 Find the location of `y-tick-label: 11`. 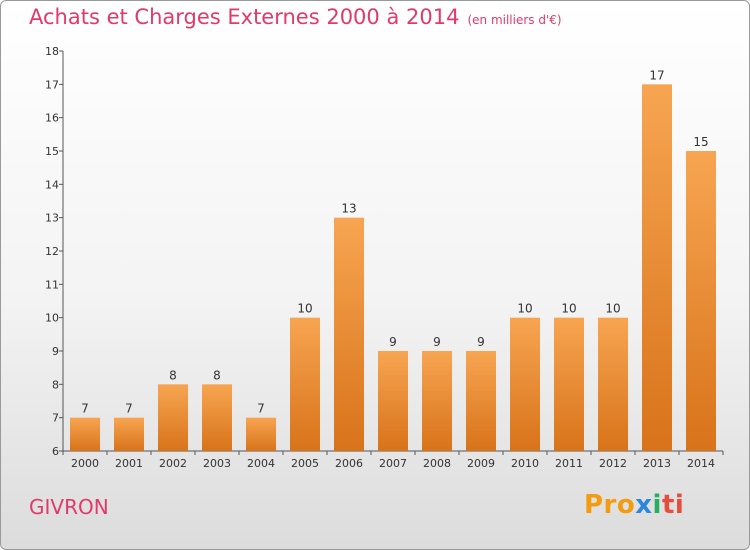

y-tick-label: 11 is located at coordinates (52, 284).